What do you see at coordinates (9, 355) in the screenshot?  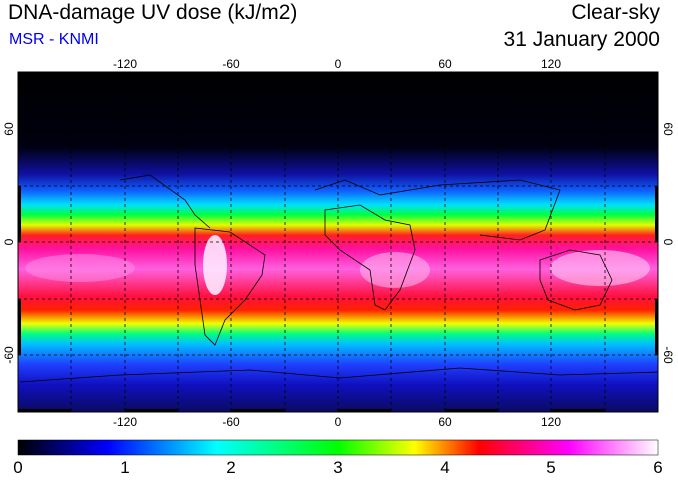 I see `lat-tick-left: -60` at bounding box center [9, 355].